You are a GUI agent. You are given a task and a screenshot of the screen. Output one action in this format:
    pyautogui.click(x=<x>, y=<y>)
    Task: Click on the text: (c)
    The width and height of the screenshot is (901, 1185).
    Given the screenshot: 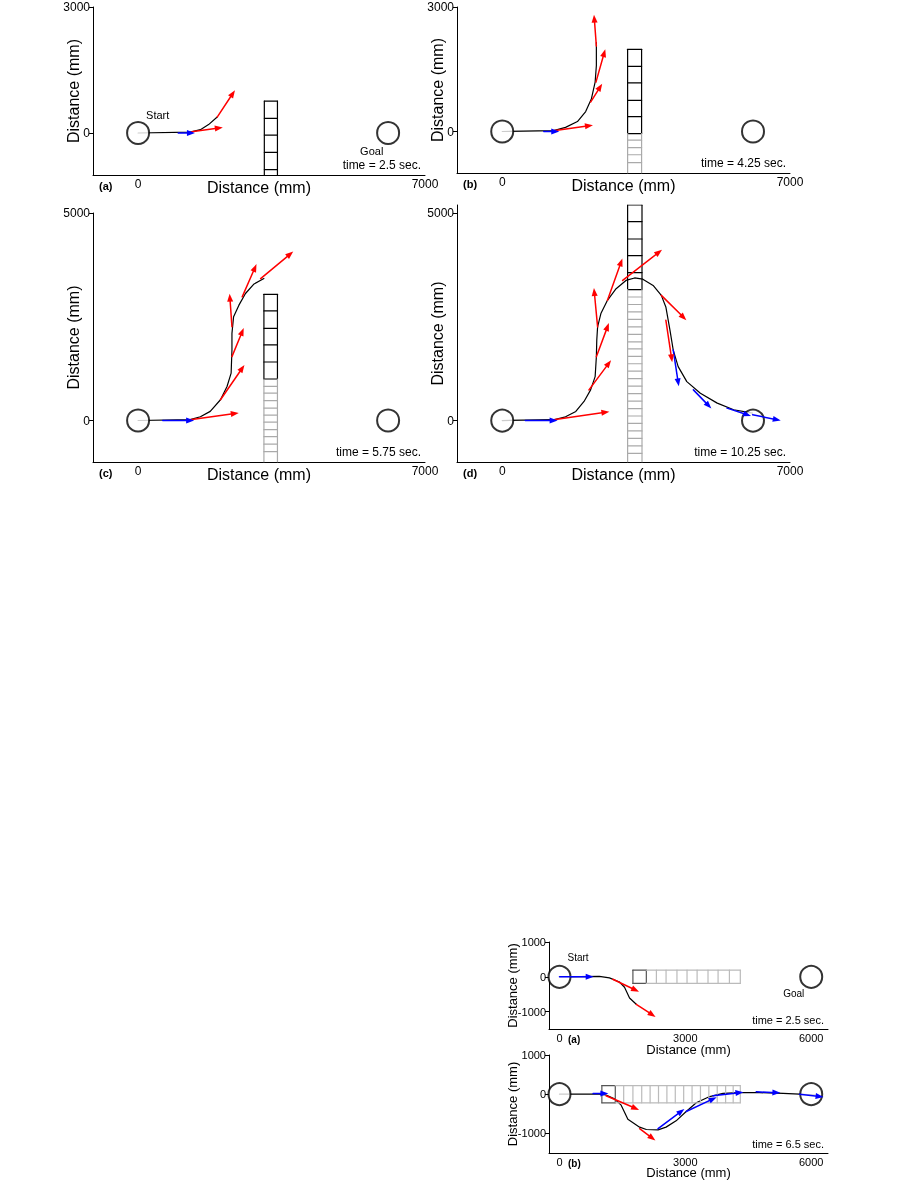 What is the action you would take?
    pyautogui.click(x=106, y=472)
    